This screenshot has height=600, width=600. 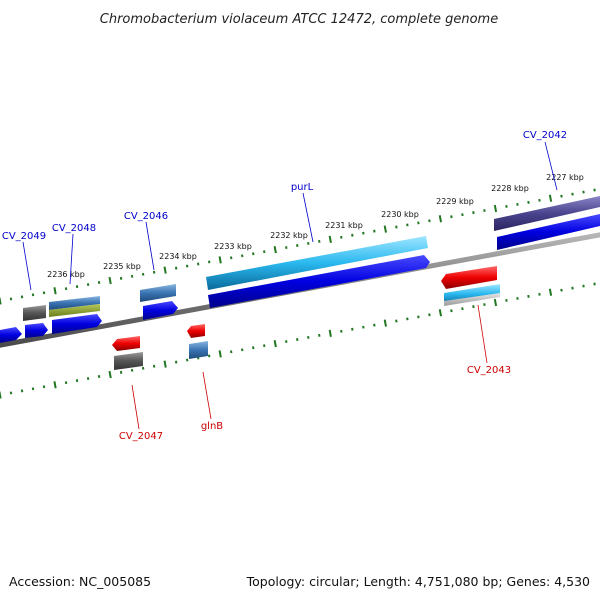 I want to click on gene-label-glnb: glnB, so click(x=212, y=426).